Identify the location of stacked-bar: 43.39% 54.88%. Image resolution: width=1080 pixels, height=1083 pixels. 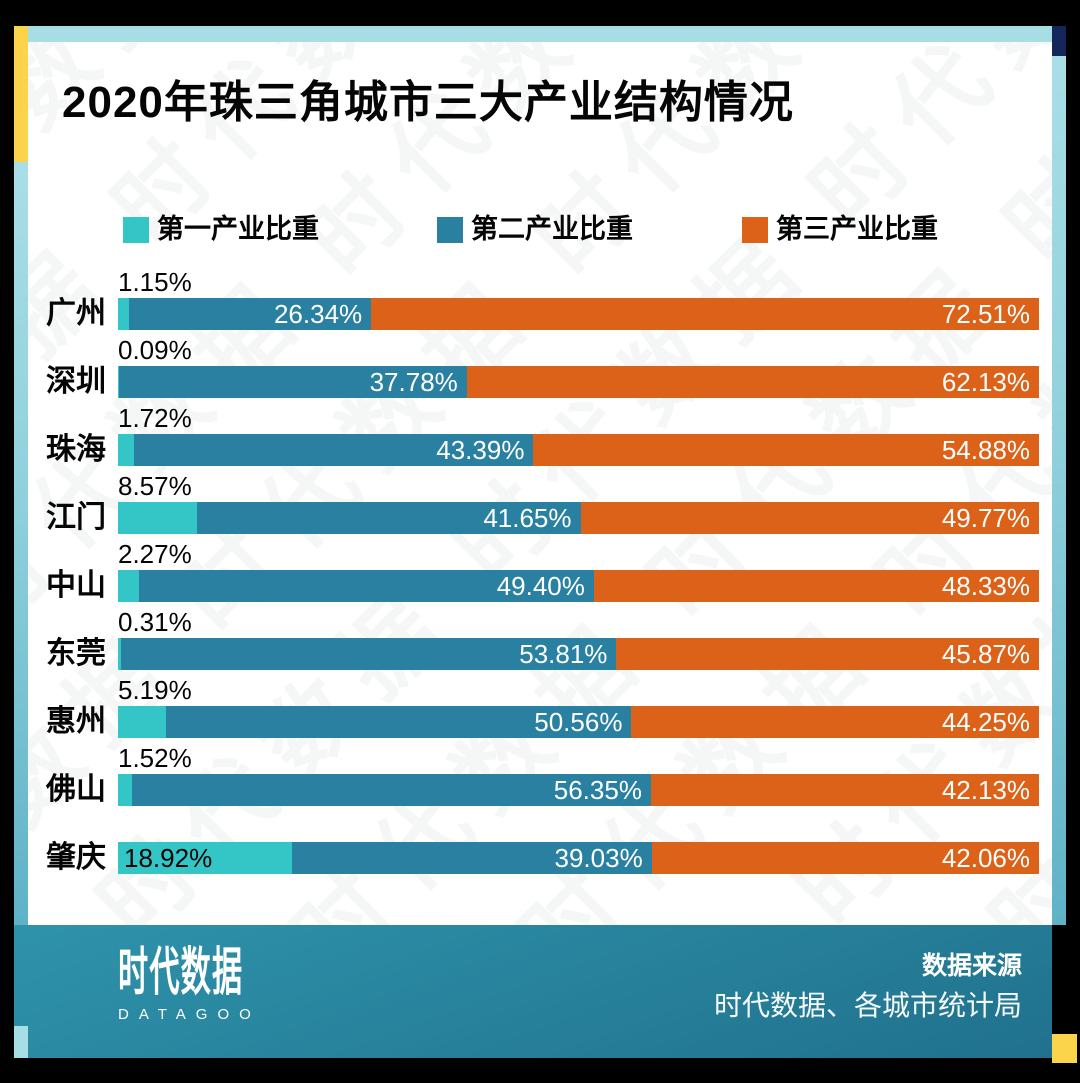
(578, 450).